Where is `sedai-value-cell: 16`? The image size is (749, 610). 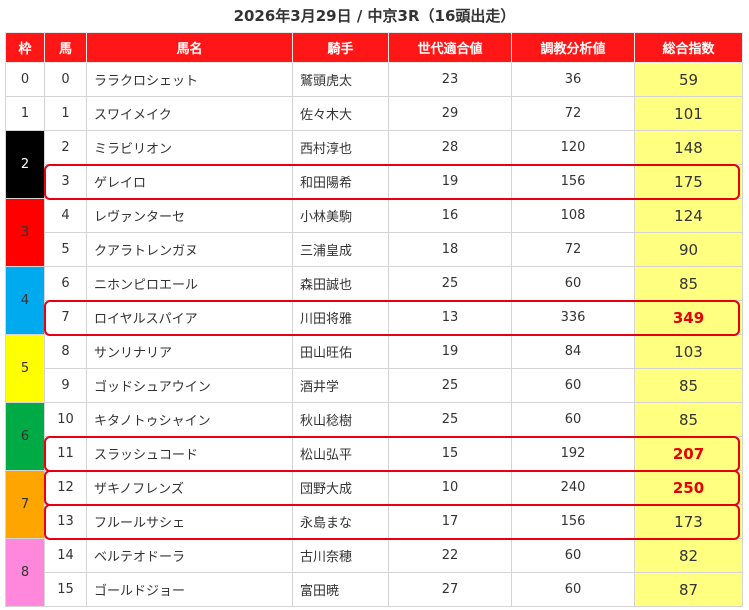 sedai-value-cell: 16 is located at coordinates (450, 215).